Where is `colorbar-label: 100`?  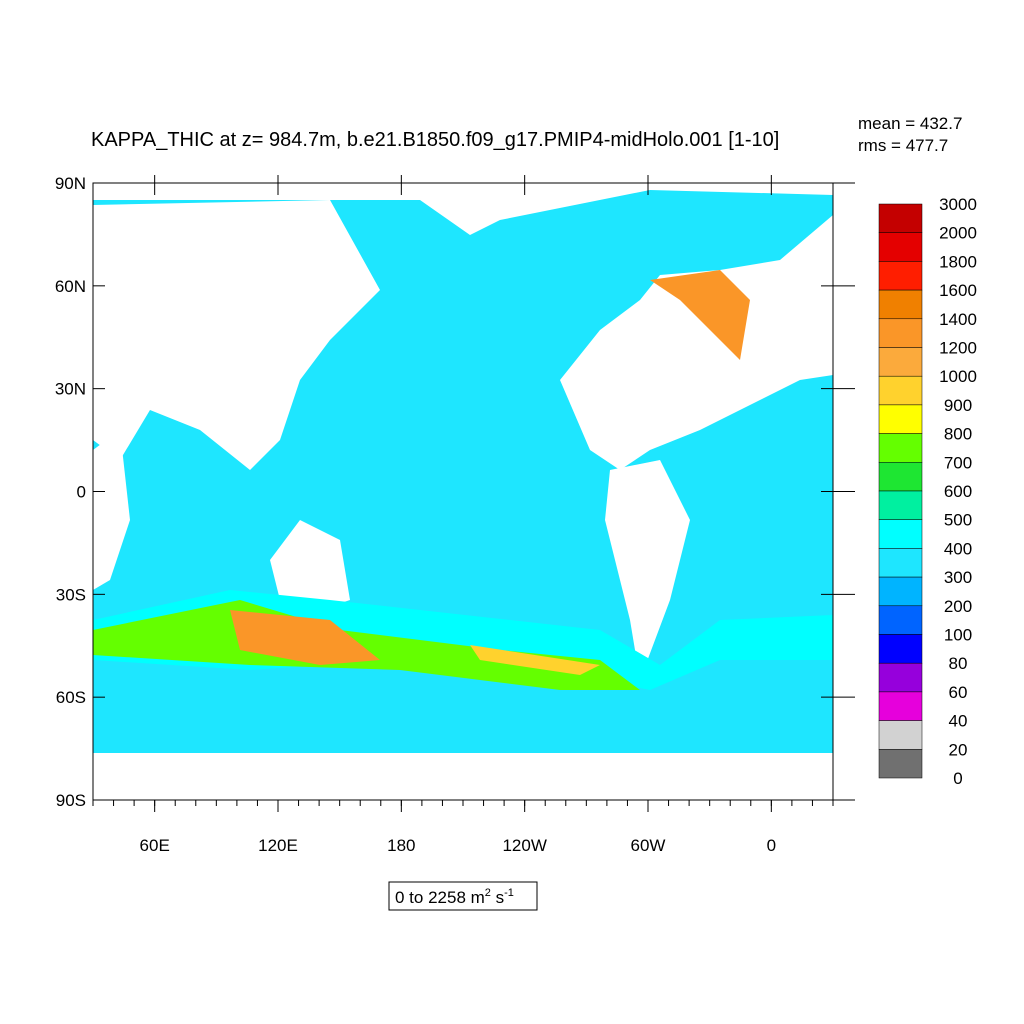 colorbar-label: 100 is located at coordinates (958, 635).